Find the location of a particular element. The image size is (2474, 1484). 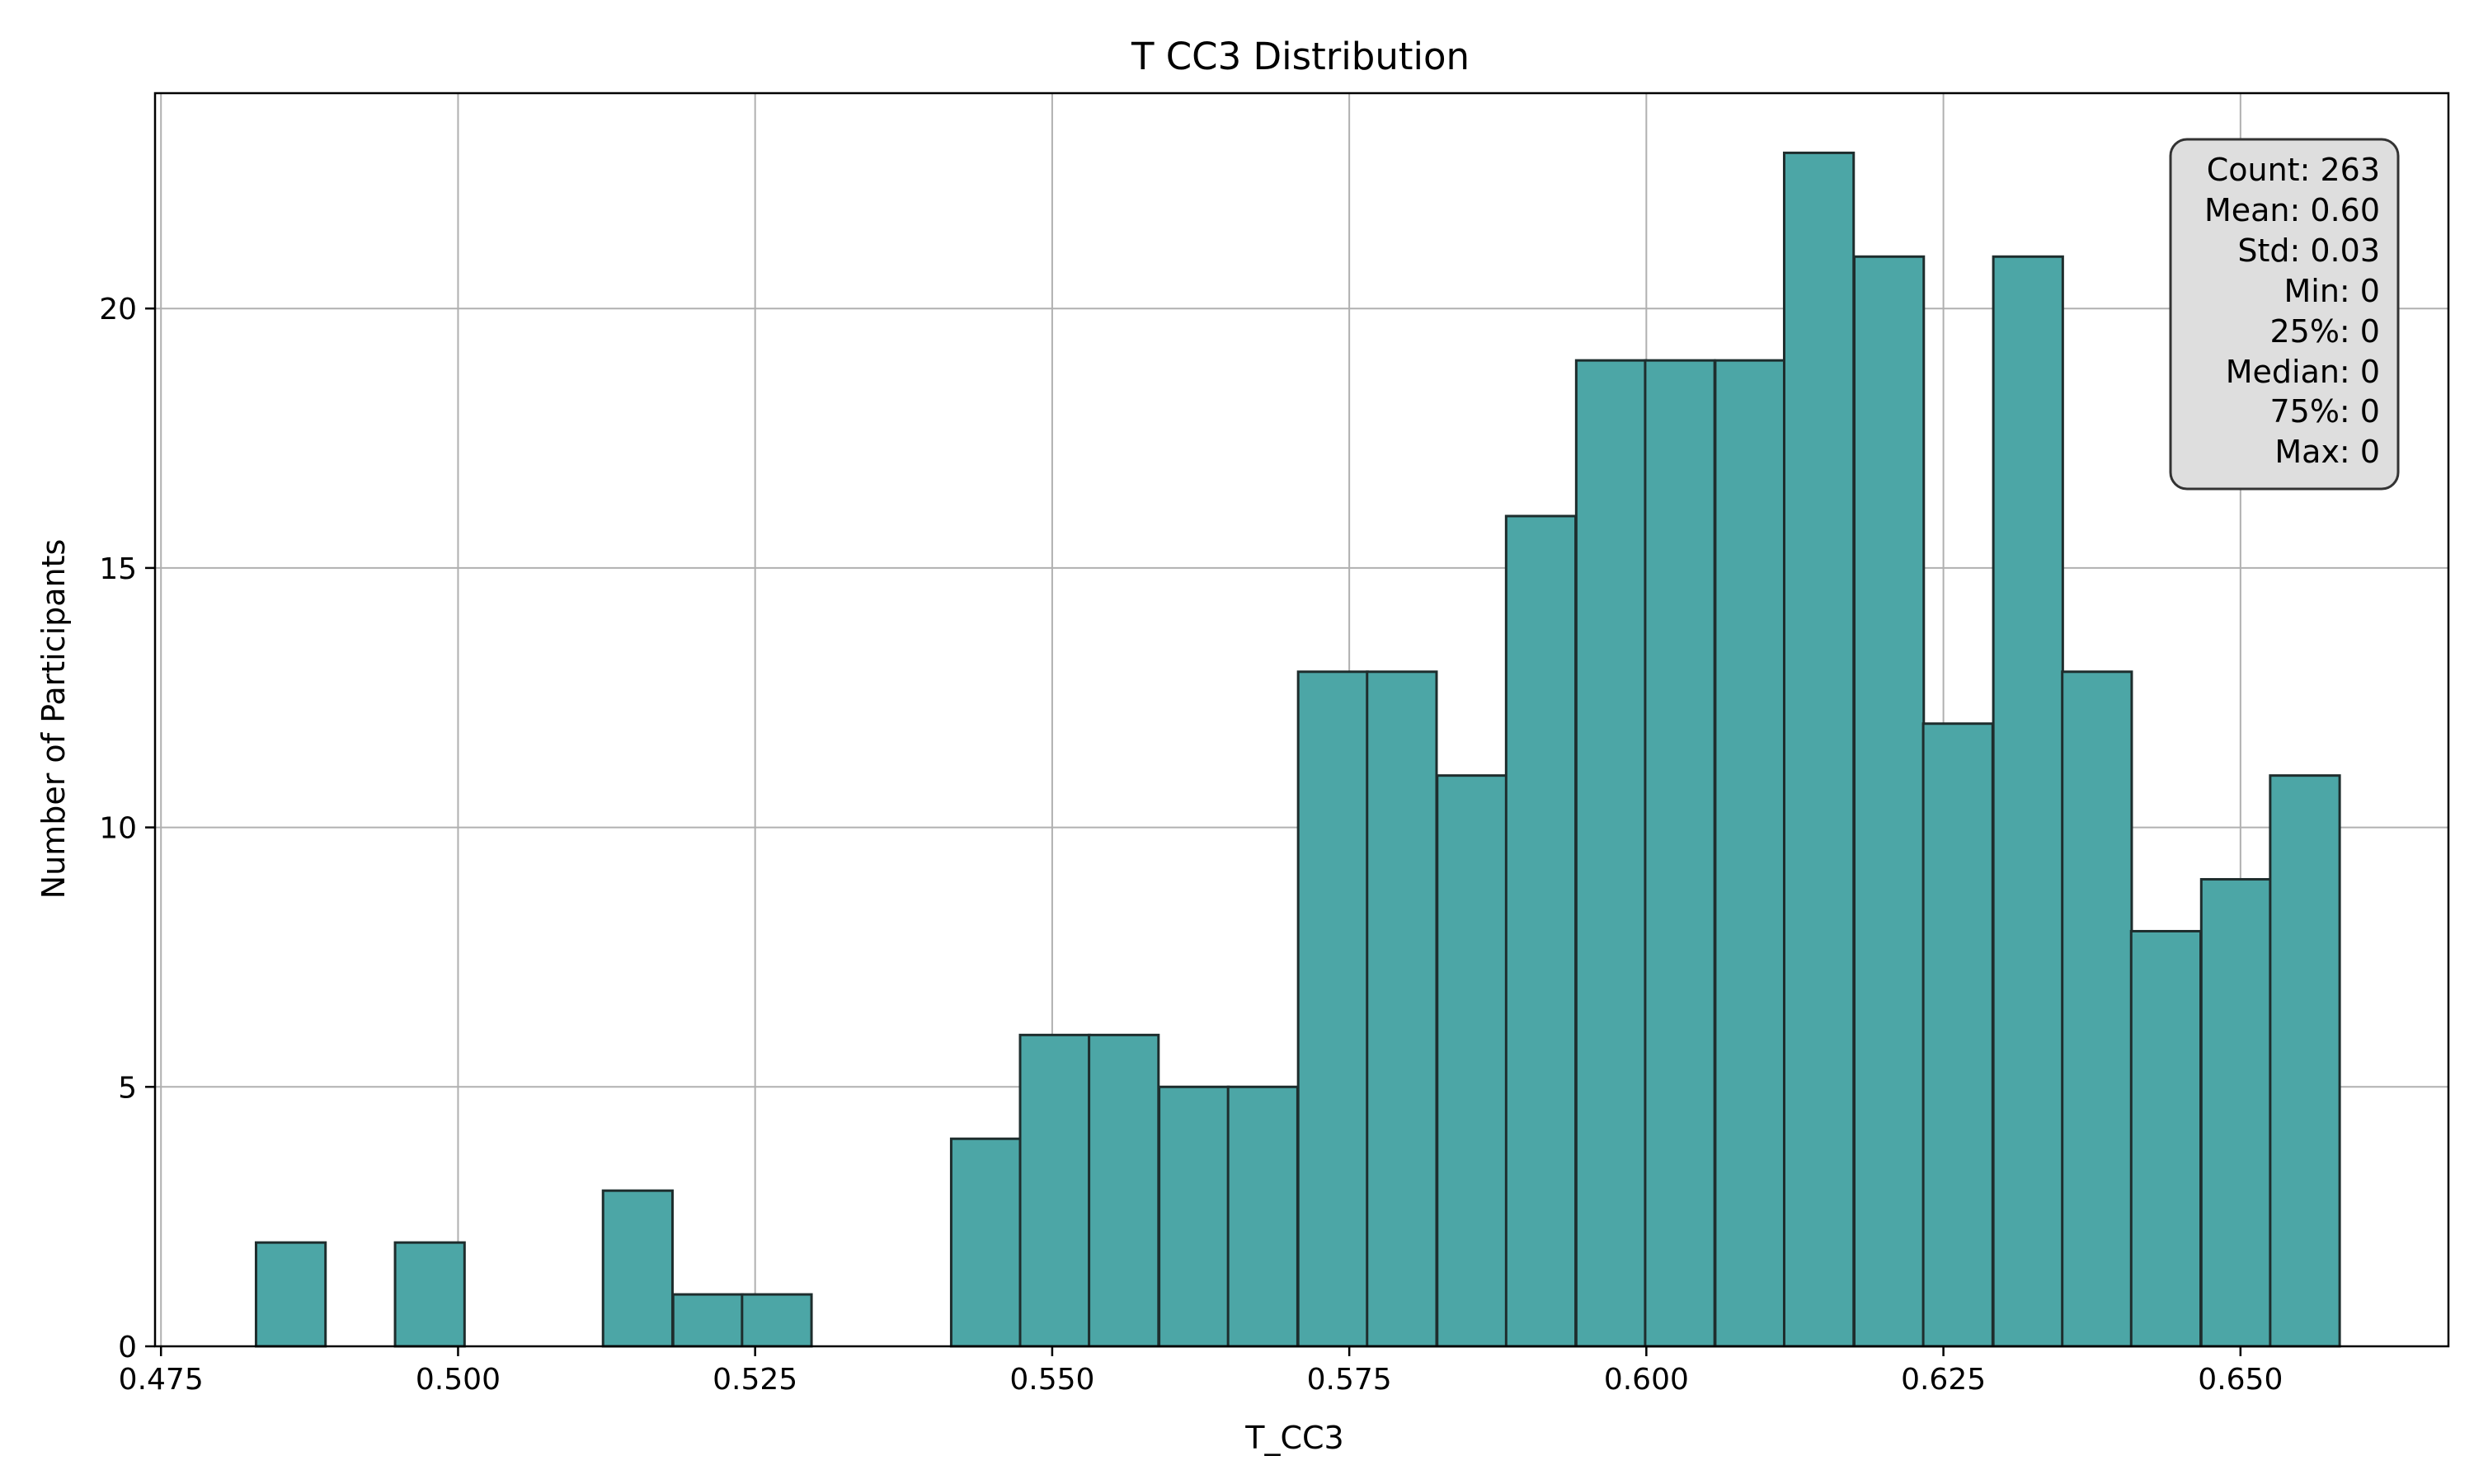

stats-std: Std: 0.03 is located at coordinates (2308, 251).